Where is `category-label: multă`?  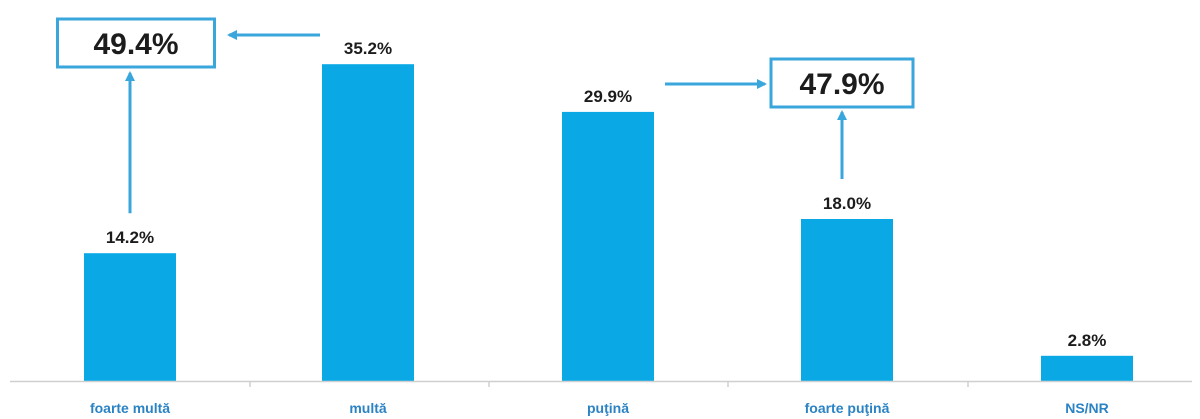
category-label: multă is located at coordinates (368, 408).